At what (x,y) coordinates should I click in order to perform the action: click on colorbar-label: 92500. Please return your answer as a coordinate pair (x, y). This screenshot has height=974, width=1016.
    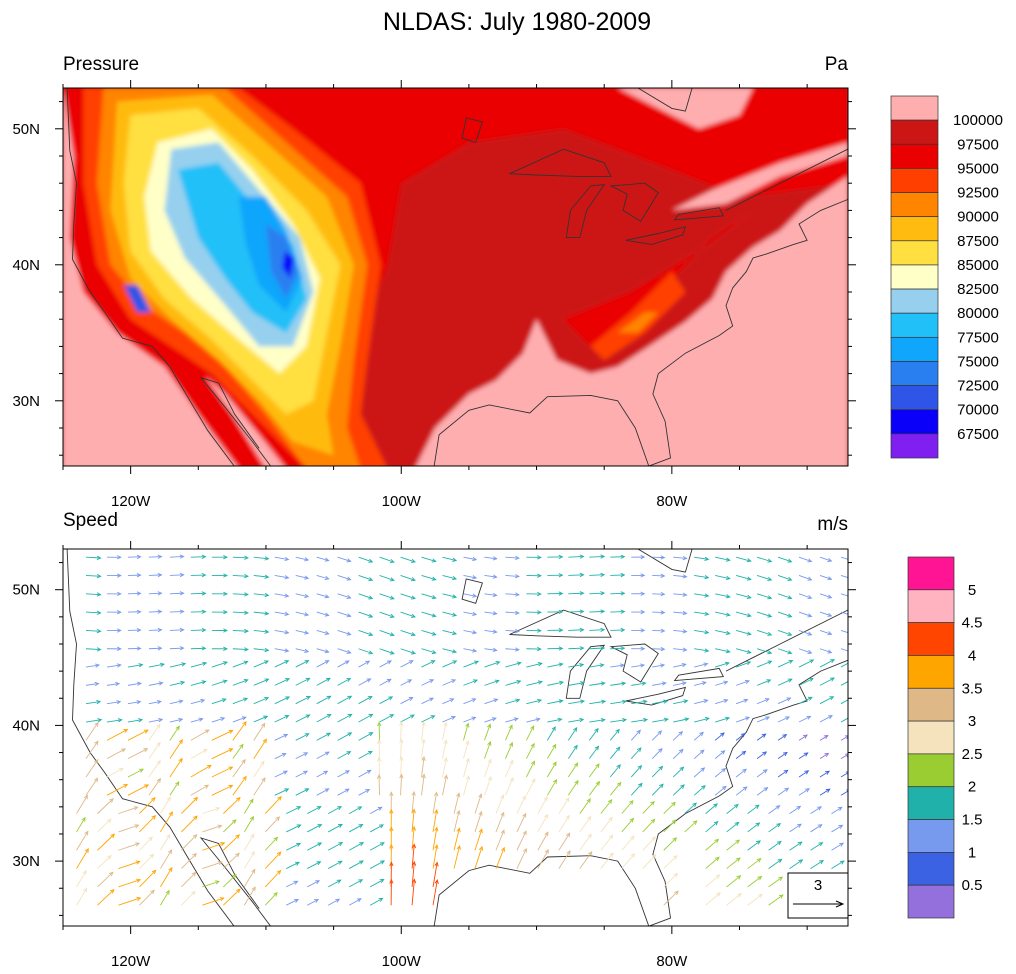
    Looking at the image, I should click on (978, 193).